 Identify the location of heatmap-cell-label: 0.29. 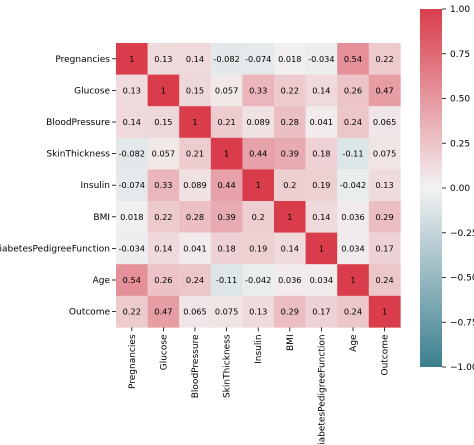
(384, 217).